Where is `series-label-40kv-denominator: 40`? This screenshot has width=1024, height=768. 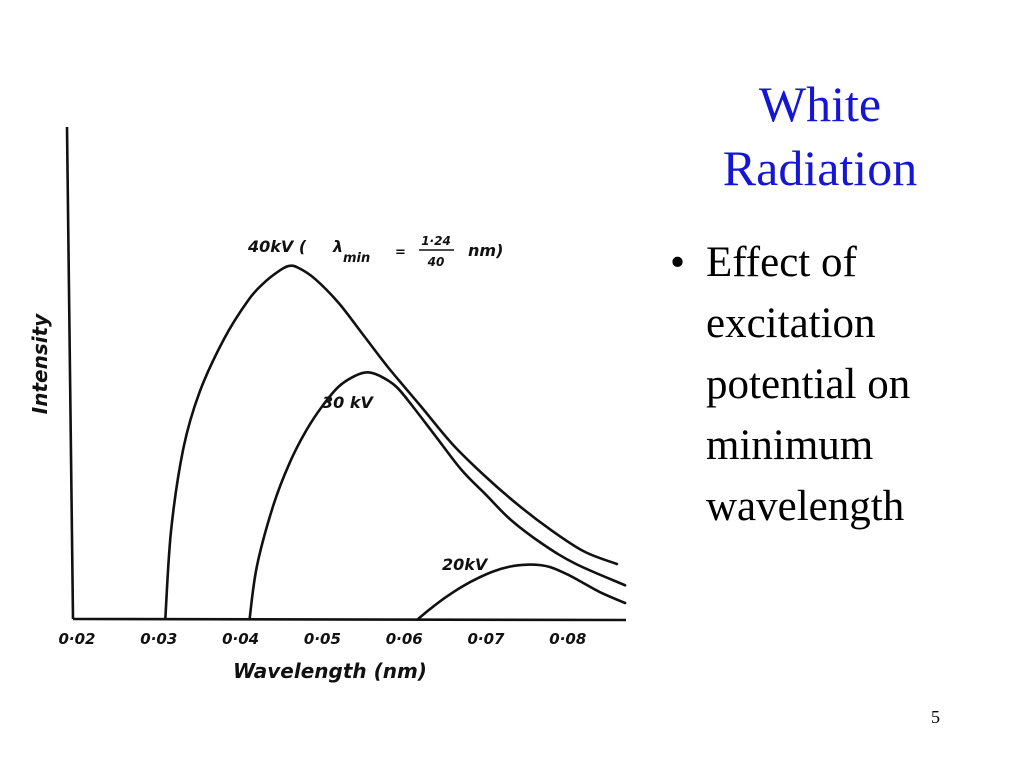 series-label-40kv-denominator: 40 is located at coordinates (436, 262).